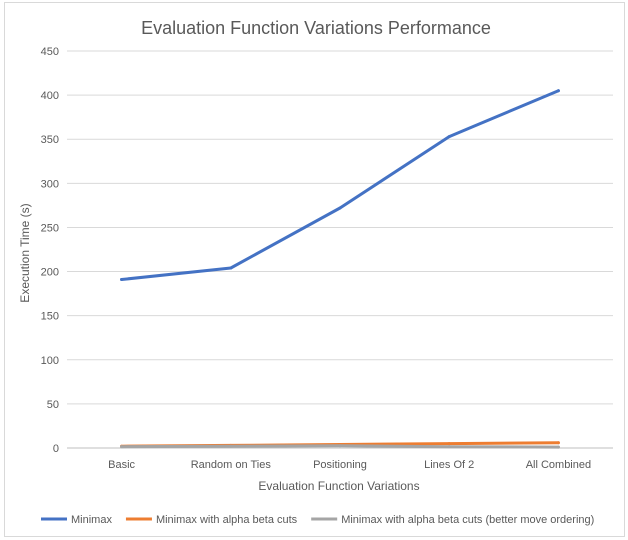 The width and height of the screenshot is (628, 540). What do you see at coordinates (449, 465) in the screenshot?
I see `x-tick-label: Lines Of 2` at bounding box center [449, 465].